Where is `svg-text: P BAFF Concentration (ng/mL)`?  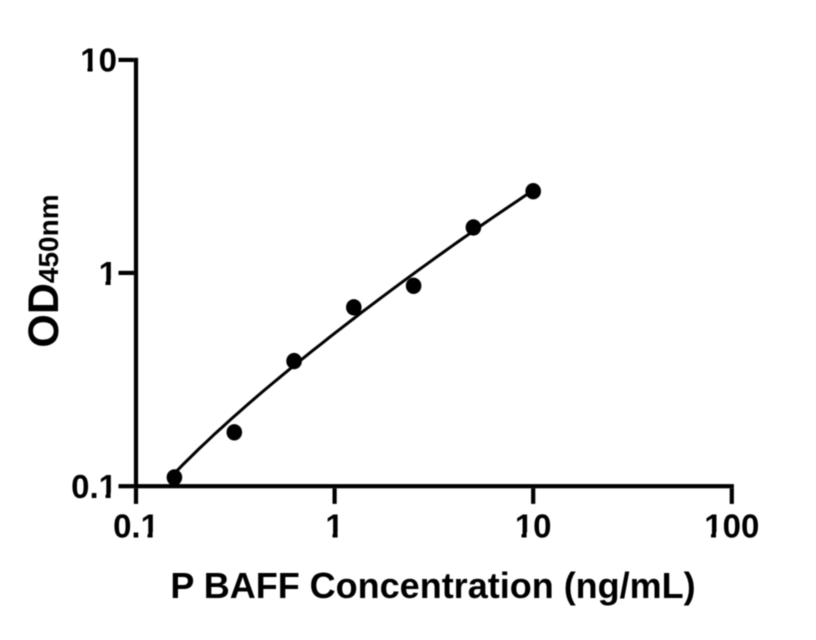
svg-text: P BAFF Concentration (ng/mL) is located at coordinates (432, 585).